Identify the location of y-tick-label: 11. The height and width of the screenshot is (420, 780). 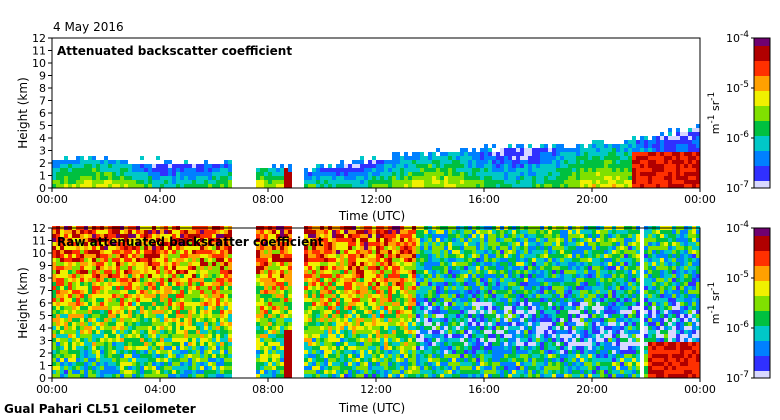
(39, 51).